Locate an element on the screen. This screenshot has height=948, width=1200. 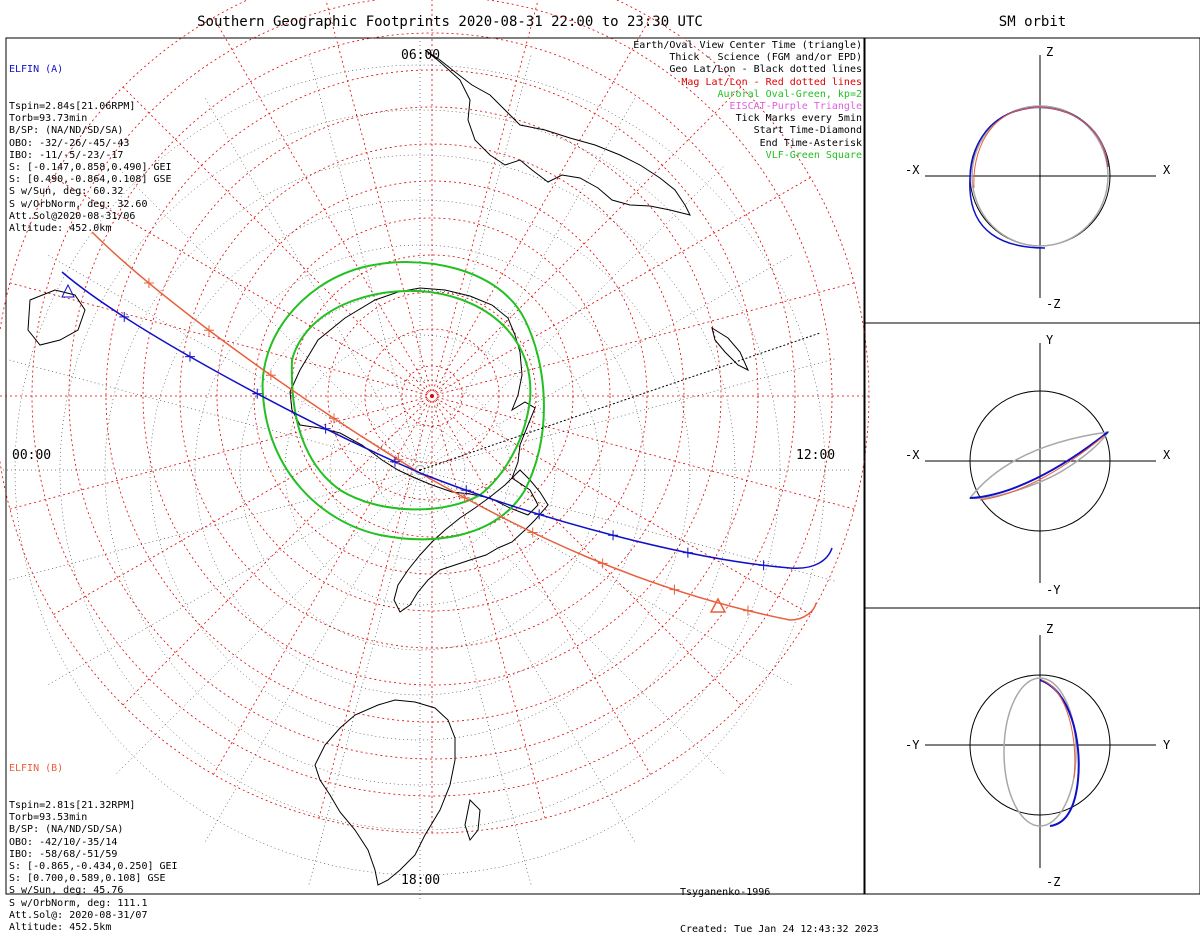
info-line: Tspin=2.84s[21.06RPM] is located at coordinates (72, 107).